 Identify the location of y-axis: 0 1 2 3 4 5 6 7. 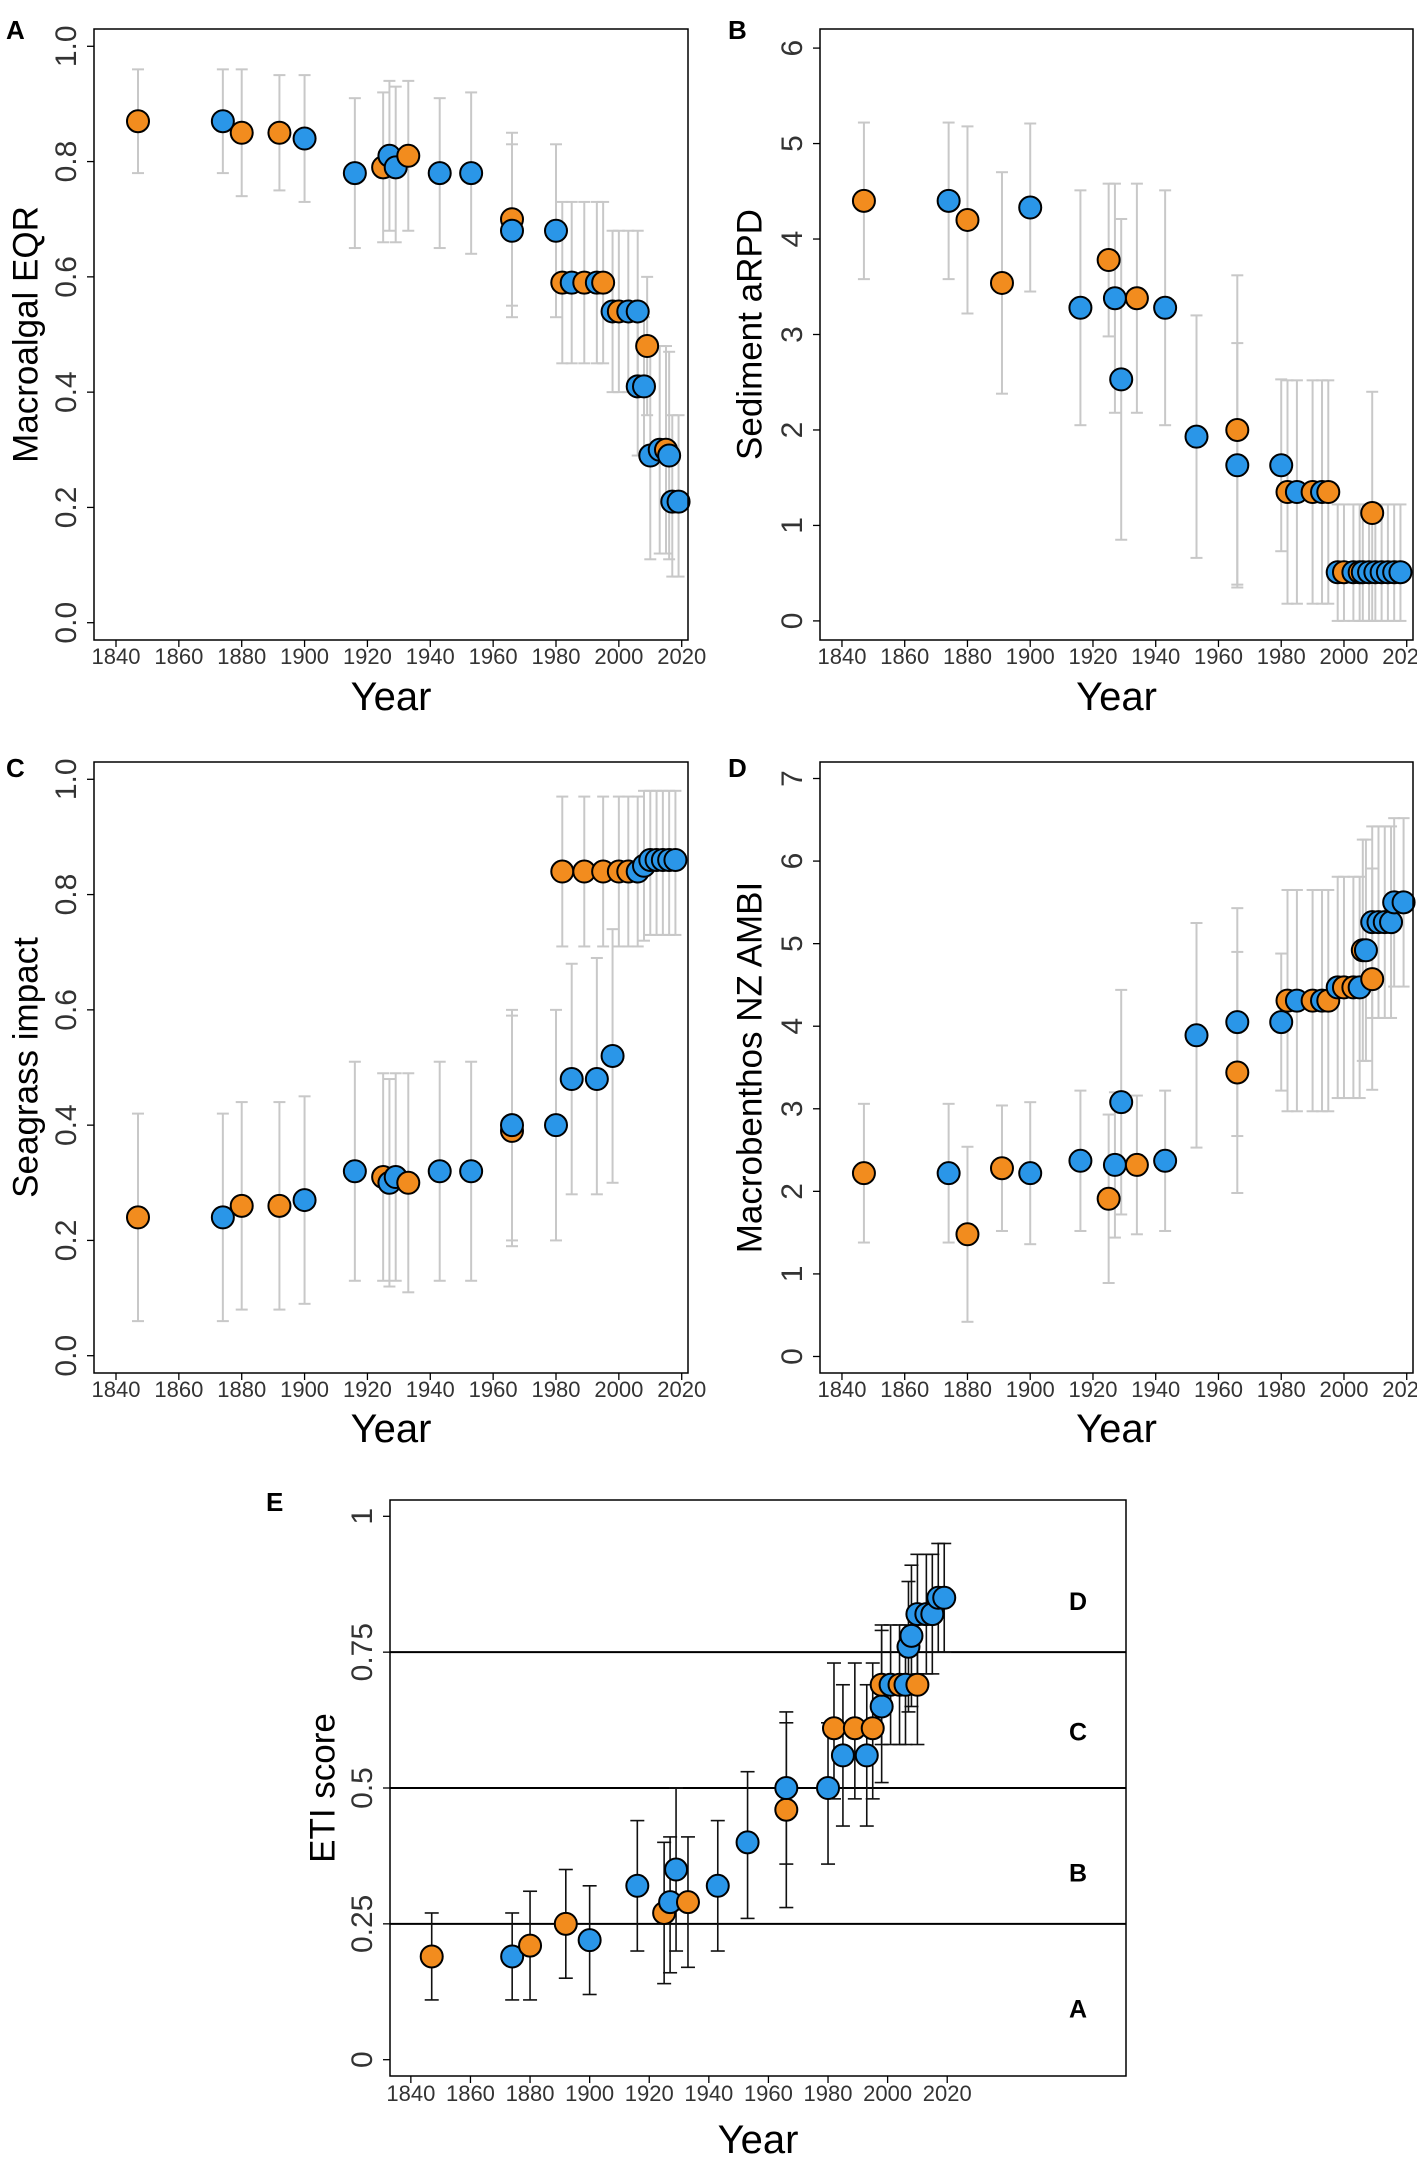
(798, 1067).